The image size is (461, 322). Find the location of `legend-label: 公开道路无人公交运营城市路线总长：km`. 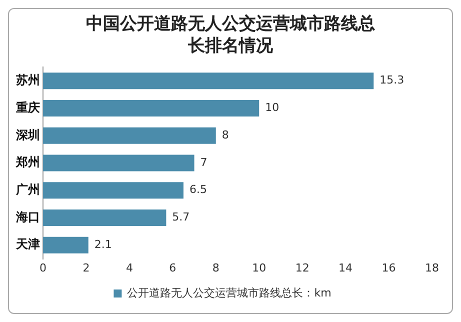

legend-label: 公开道路无人公交运营城市路线总长：km is located at coordinates (229, 293).